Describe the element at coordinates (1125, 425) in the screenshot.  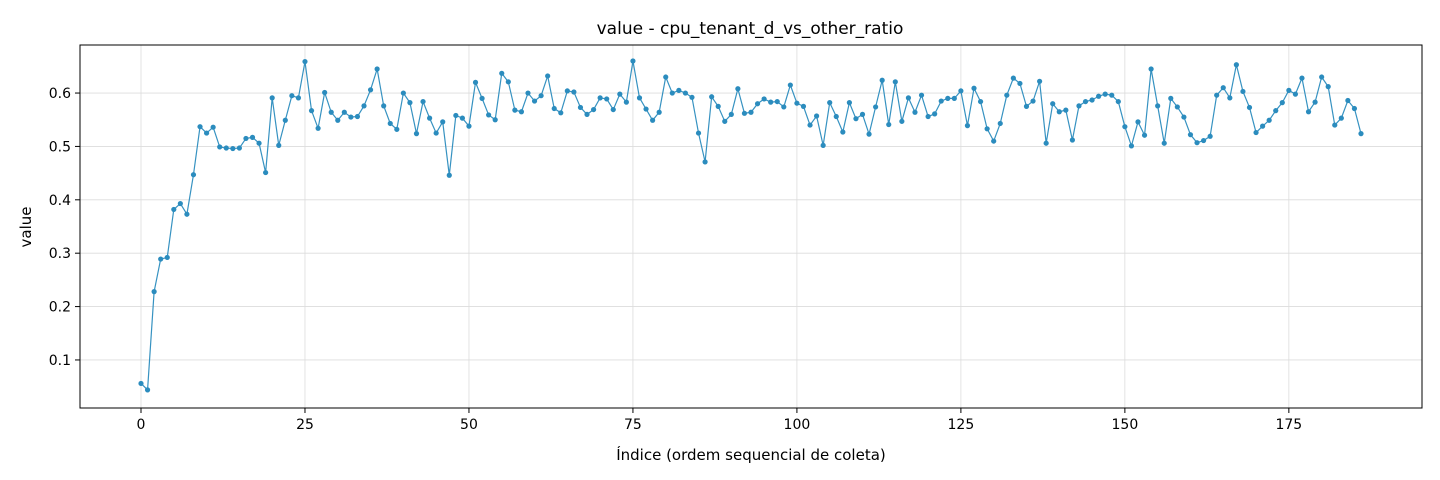
I see `x-tick-label: 150` at that location.